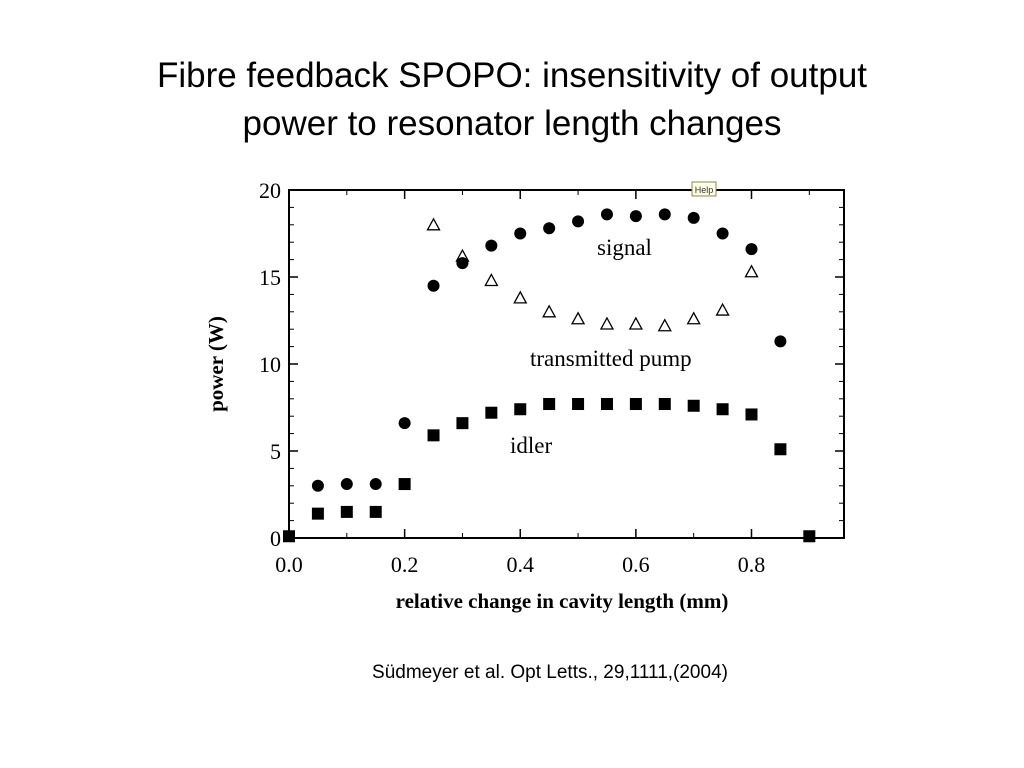  Describe the element at coordinates (752, 564) in the screenshot. I see `x-tick-label: 0.8` at that location.